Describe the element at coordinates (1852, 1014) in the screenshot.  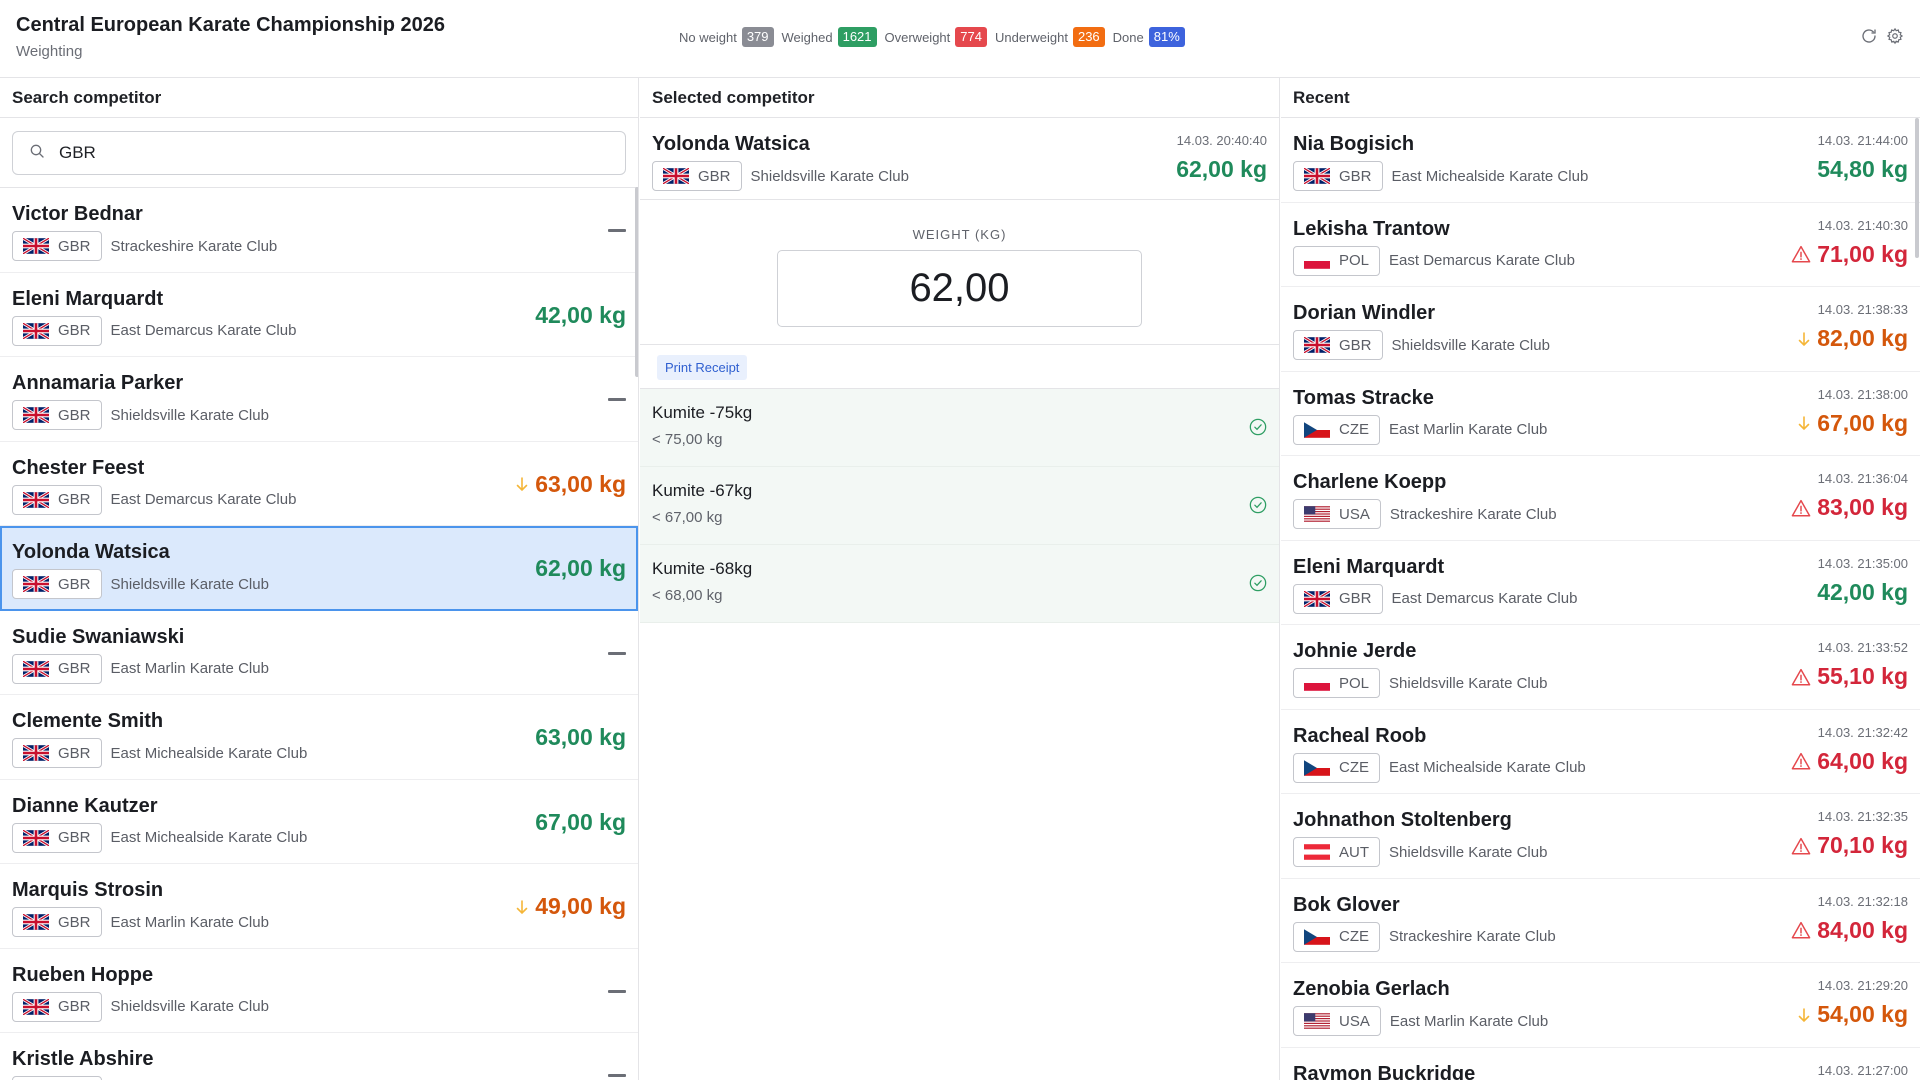
I see `weight-value: 54,00 kg` at that location.